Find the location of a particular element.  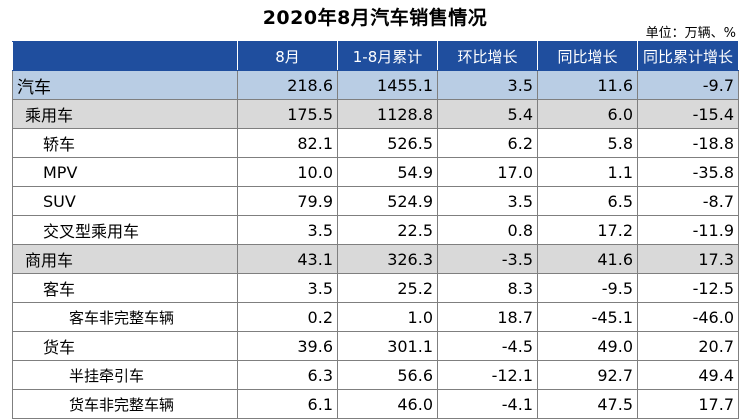

row-category-cell: SUV is located at coordinates (125, 201).